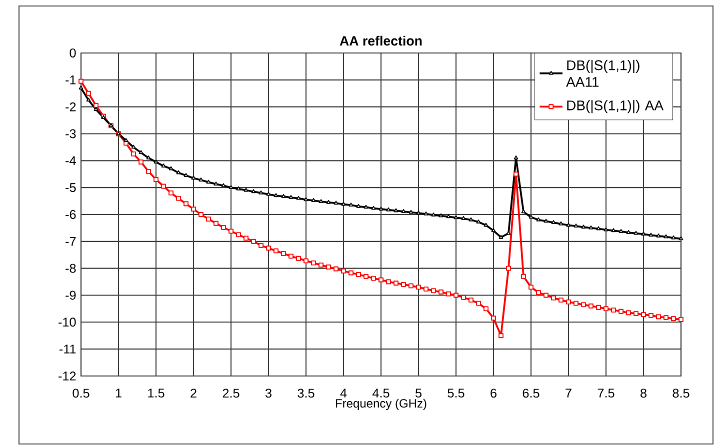 This screenshot has width=714, height=445. I want to click on x-tick-label: 4, so click(343, 393).